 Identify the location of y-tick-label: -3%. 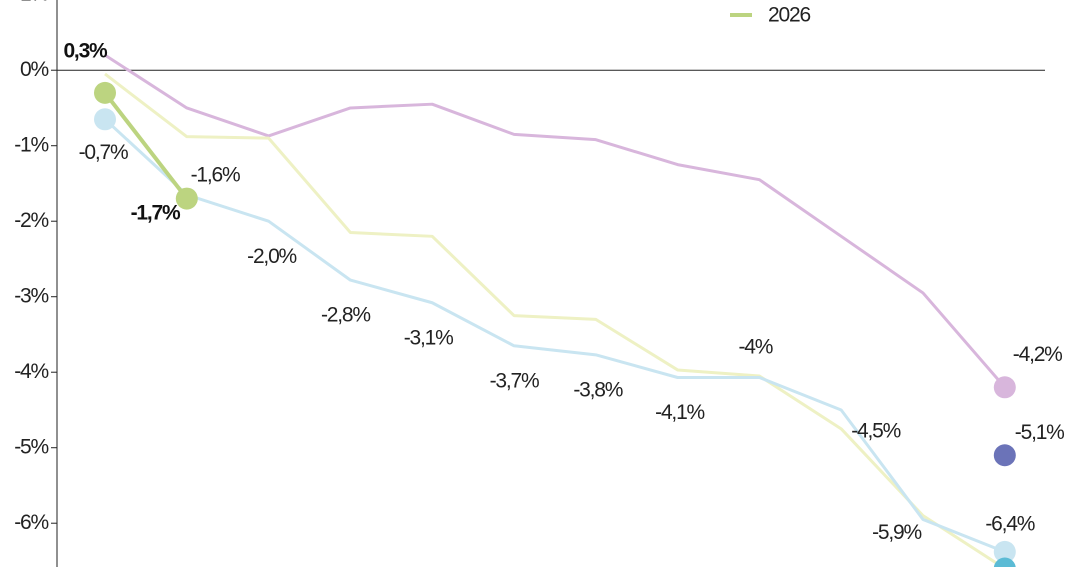
(31, 295).